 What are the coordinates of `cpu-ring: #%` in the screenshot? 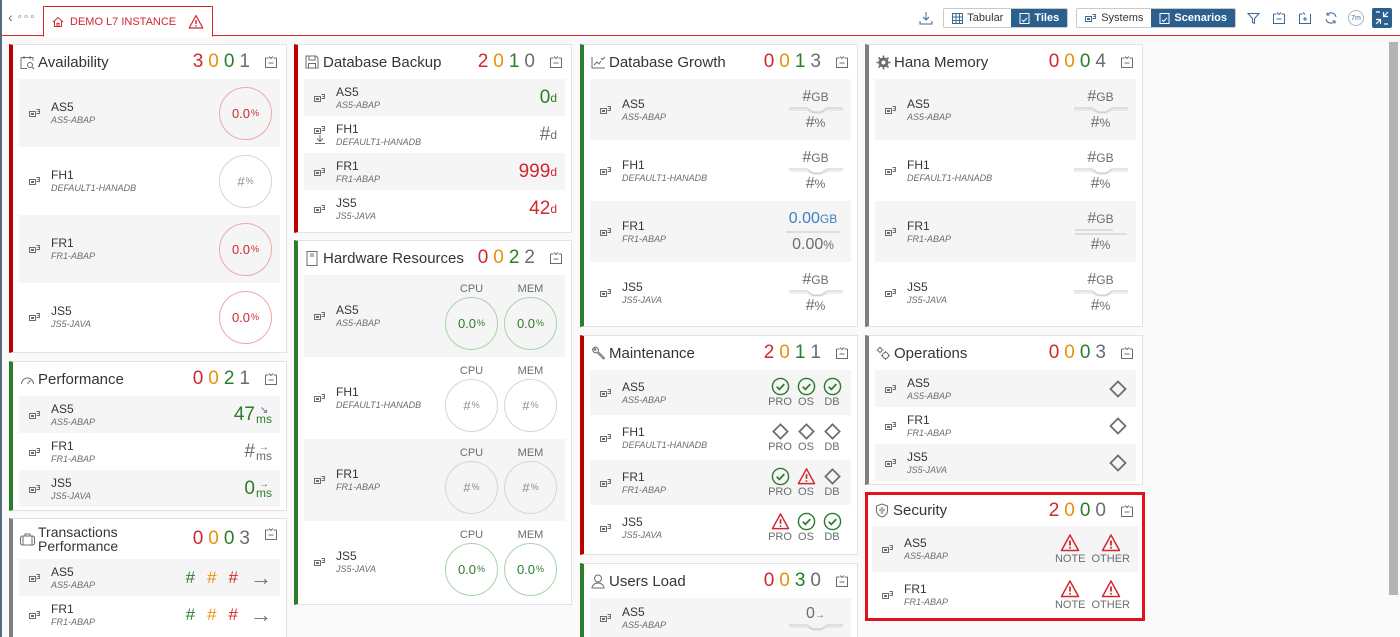 It's located at (471, 487).